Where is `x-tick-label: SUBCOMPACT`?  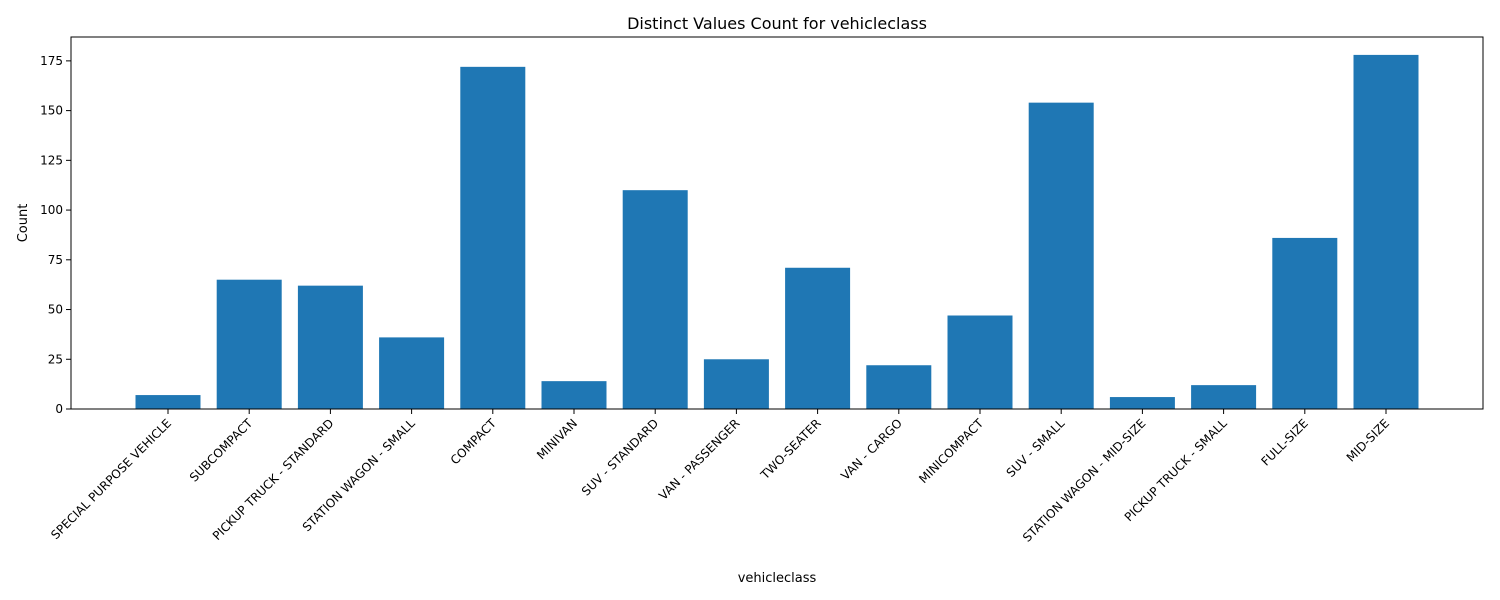
x-tick-label: SUBCOMPACT is located at coordinates (221, 450).